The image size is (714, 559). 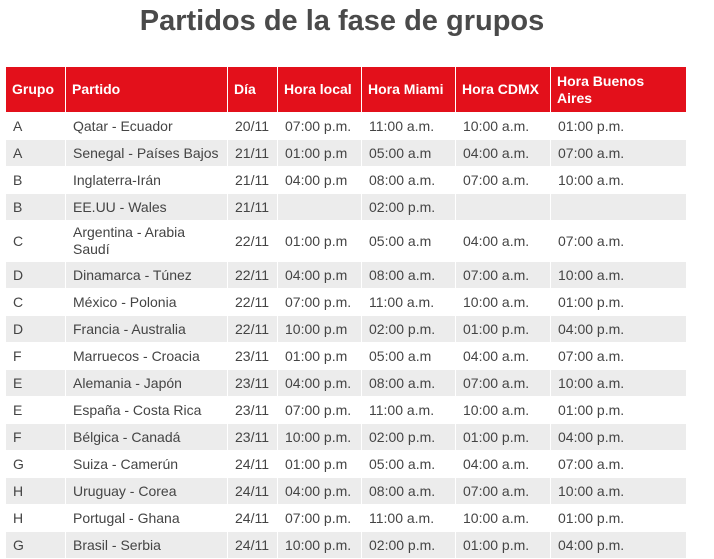 What do you see at coordinates (146, 302) in the screenshot?
I see `table-cell: México - Polonia` at bounding box center [146, 302].